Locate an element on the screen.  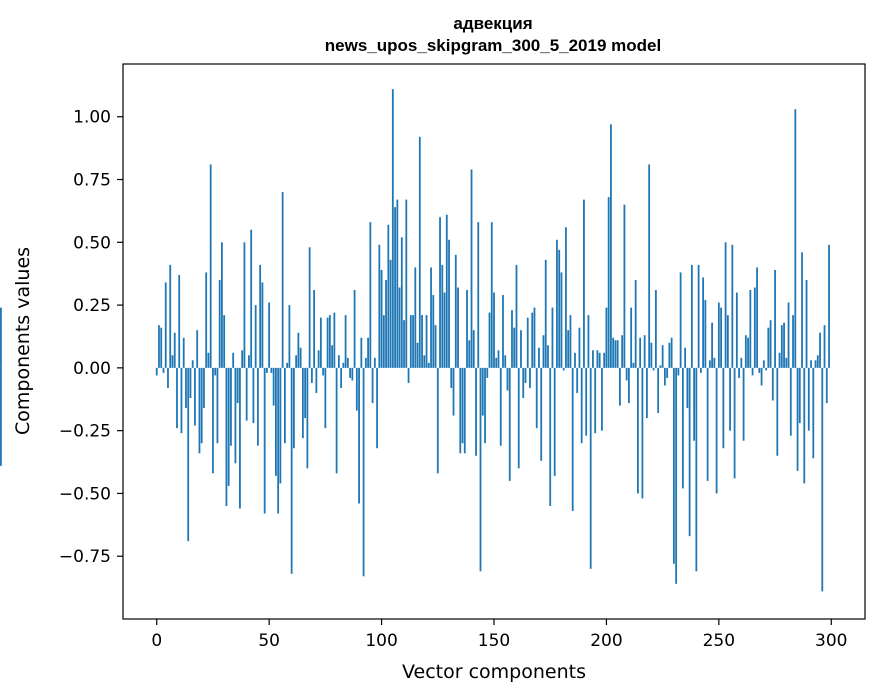
y-axis-label: Components values is located at coordinates (23, 341).